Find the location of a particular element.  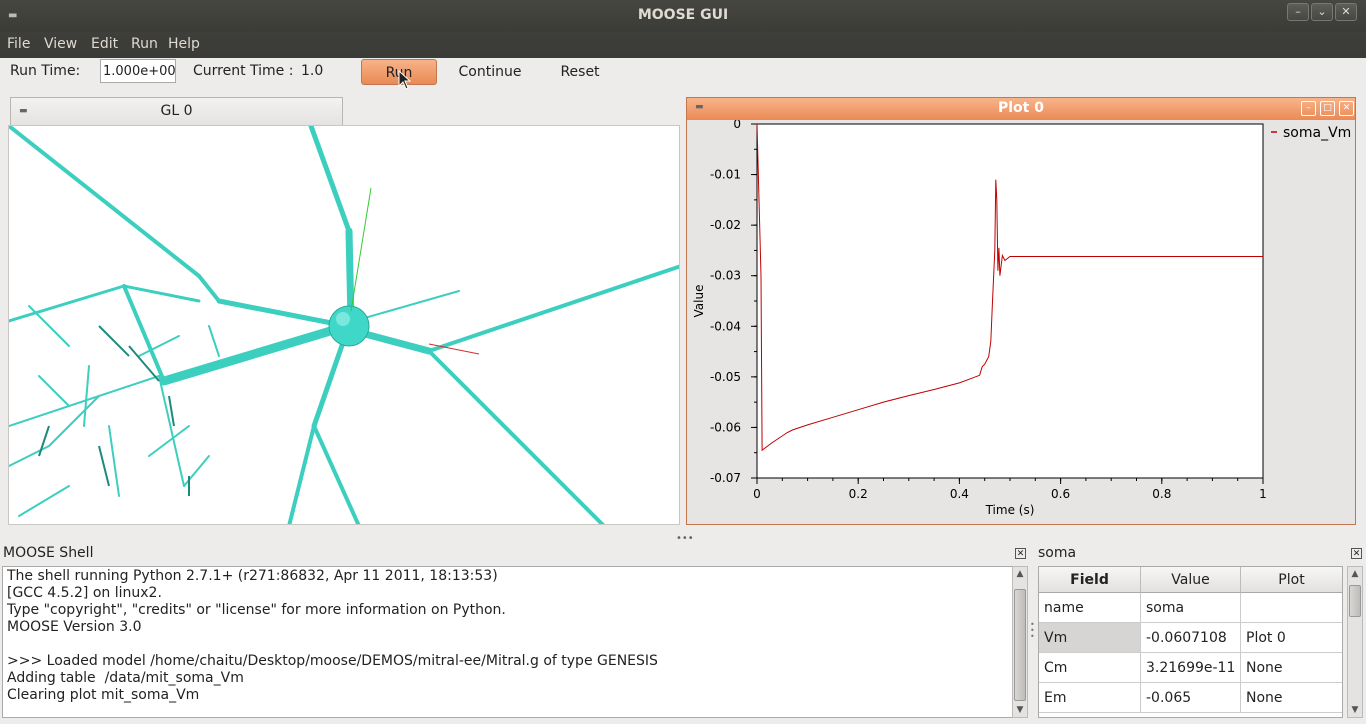

menu-run: Run is located at coordinates (144, 44).